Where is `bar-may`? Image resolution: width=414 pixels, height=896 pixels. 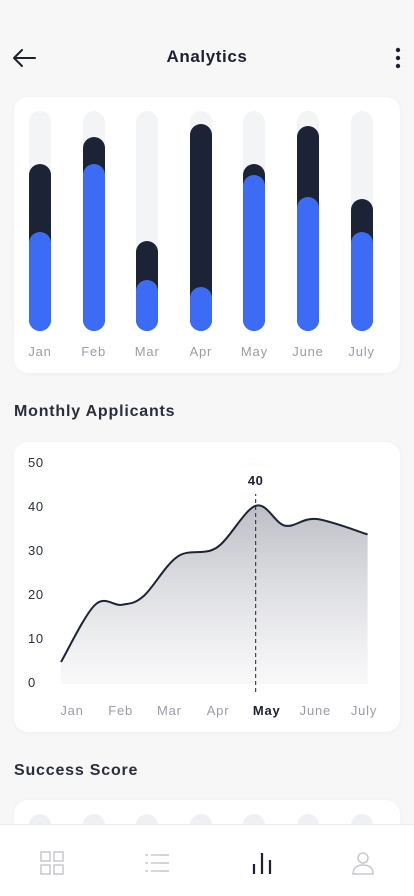
bar-may is located at coordinates (254, 221).